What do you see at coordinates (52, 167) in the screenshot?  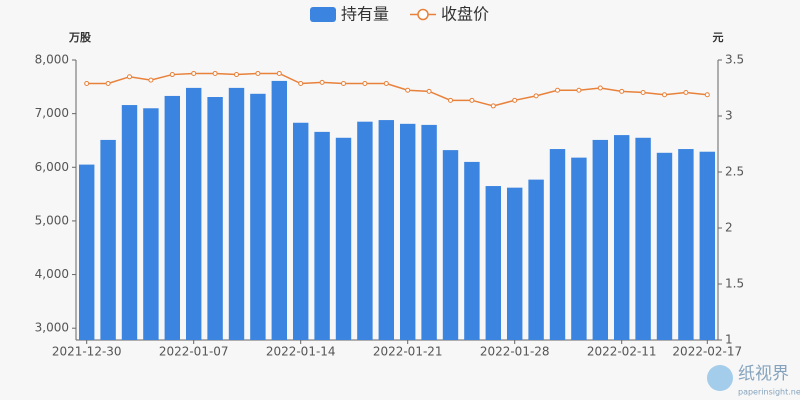 I see `y-tick-label: 6,000` at bounding box center [52, 167].